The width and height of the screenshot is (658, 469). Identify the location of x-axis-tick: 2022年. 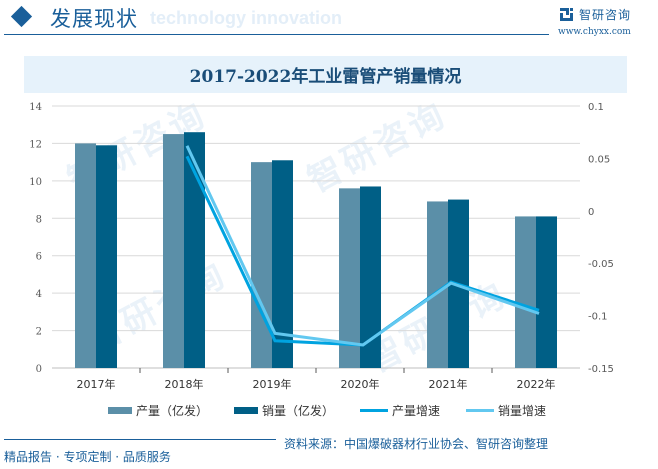
(536, 384).